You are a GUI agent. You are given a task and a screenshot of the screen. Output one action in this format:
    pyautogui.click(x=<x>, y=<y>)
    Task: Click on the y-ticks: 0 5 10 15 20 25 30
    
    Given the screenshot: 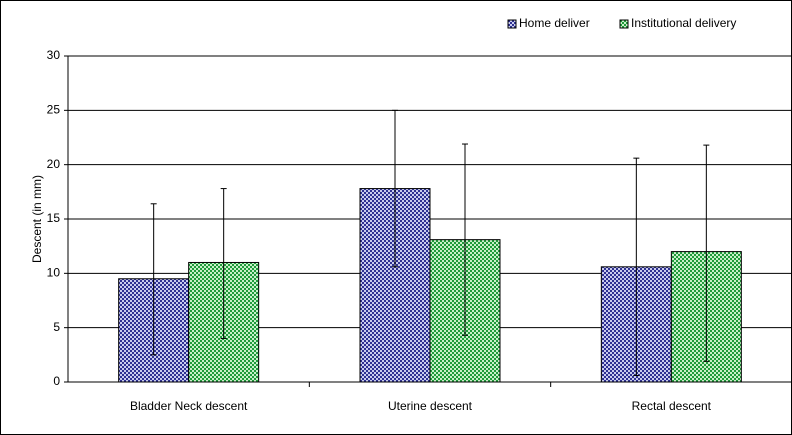 What is the action you would take?
    pyautogui.click(x=57, y=218)
    